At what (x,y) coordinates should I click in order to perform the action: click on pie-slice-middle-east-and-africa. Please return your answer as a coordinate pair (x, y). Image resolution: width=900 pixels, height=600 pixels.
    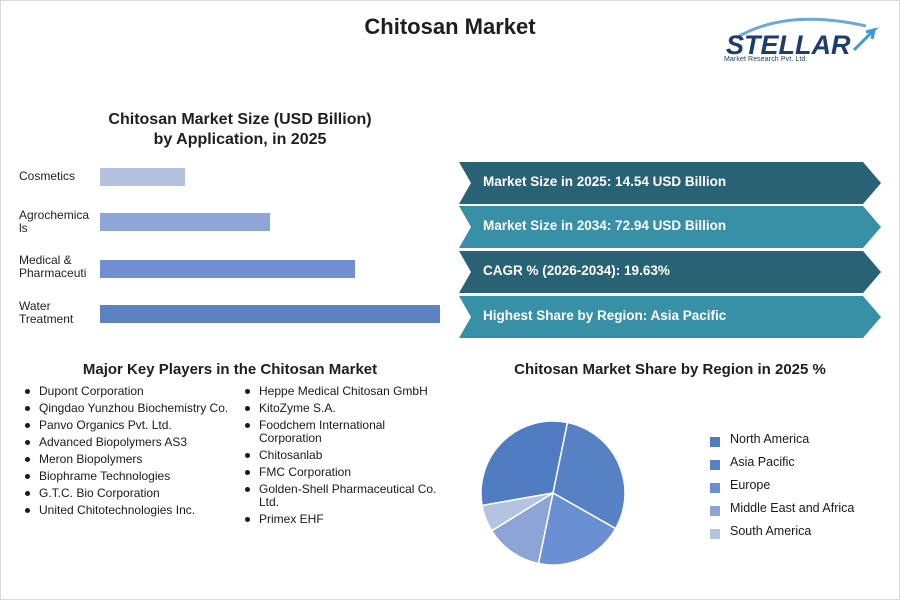
    Looking at the image, I should click on (522, 528).